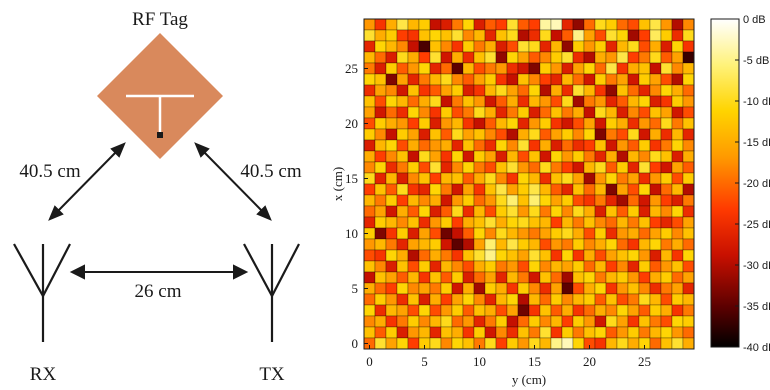 The width and height of the screenshot is (770, 390). What do you see at coordinates (42, 292) in the screenshot?
I see `rx-antenna-icon` at bounding box center [42, 292].